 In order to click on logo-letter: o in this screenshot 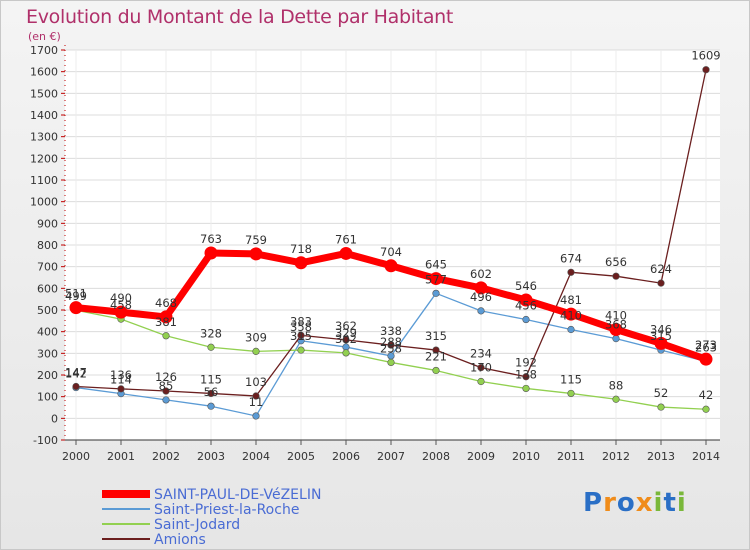, I will do `click(626, 503)`.